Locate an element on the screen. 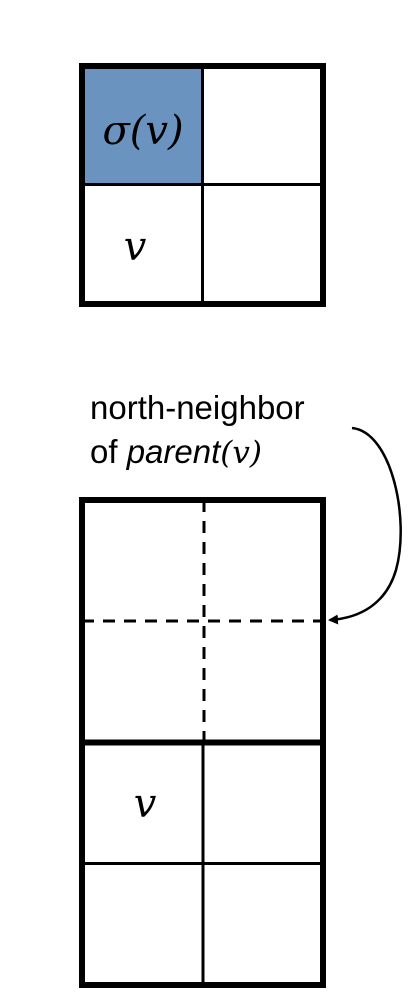 The image size is (414, 998). bottom-grid-v-label: v is located at coordinates (145, 804).